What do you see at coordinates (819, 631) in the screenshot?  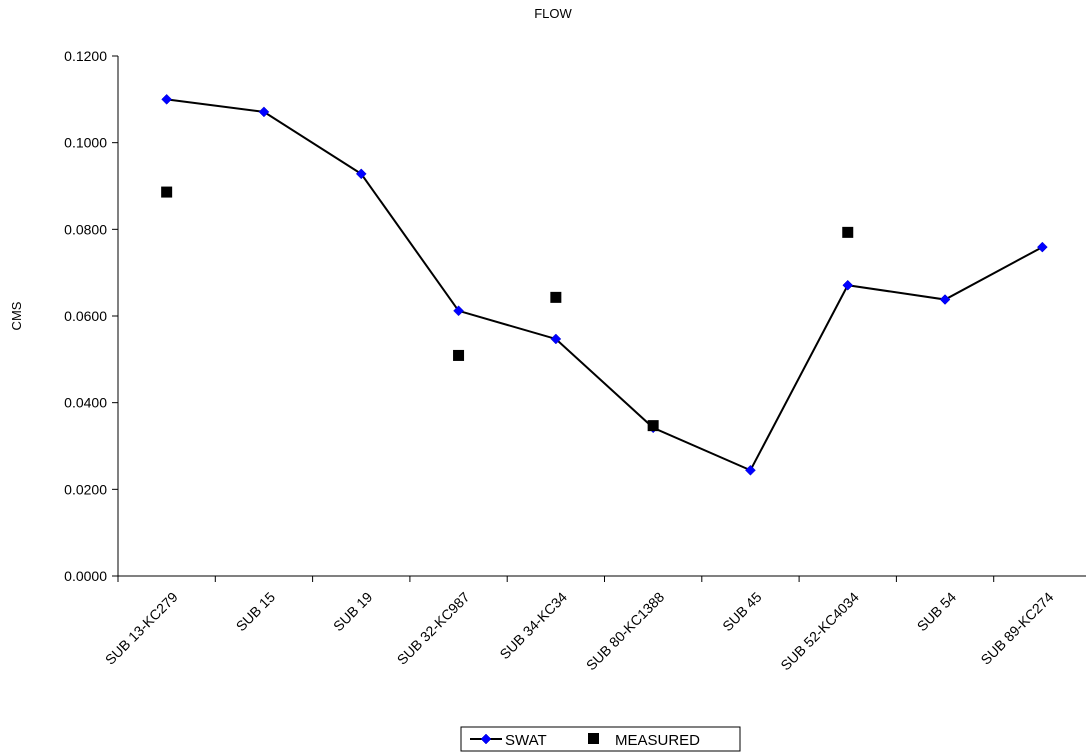 I see `x-category-label: SUB 52-KC4034` at bounding box center [819, 631].